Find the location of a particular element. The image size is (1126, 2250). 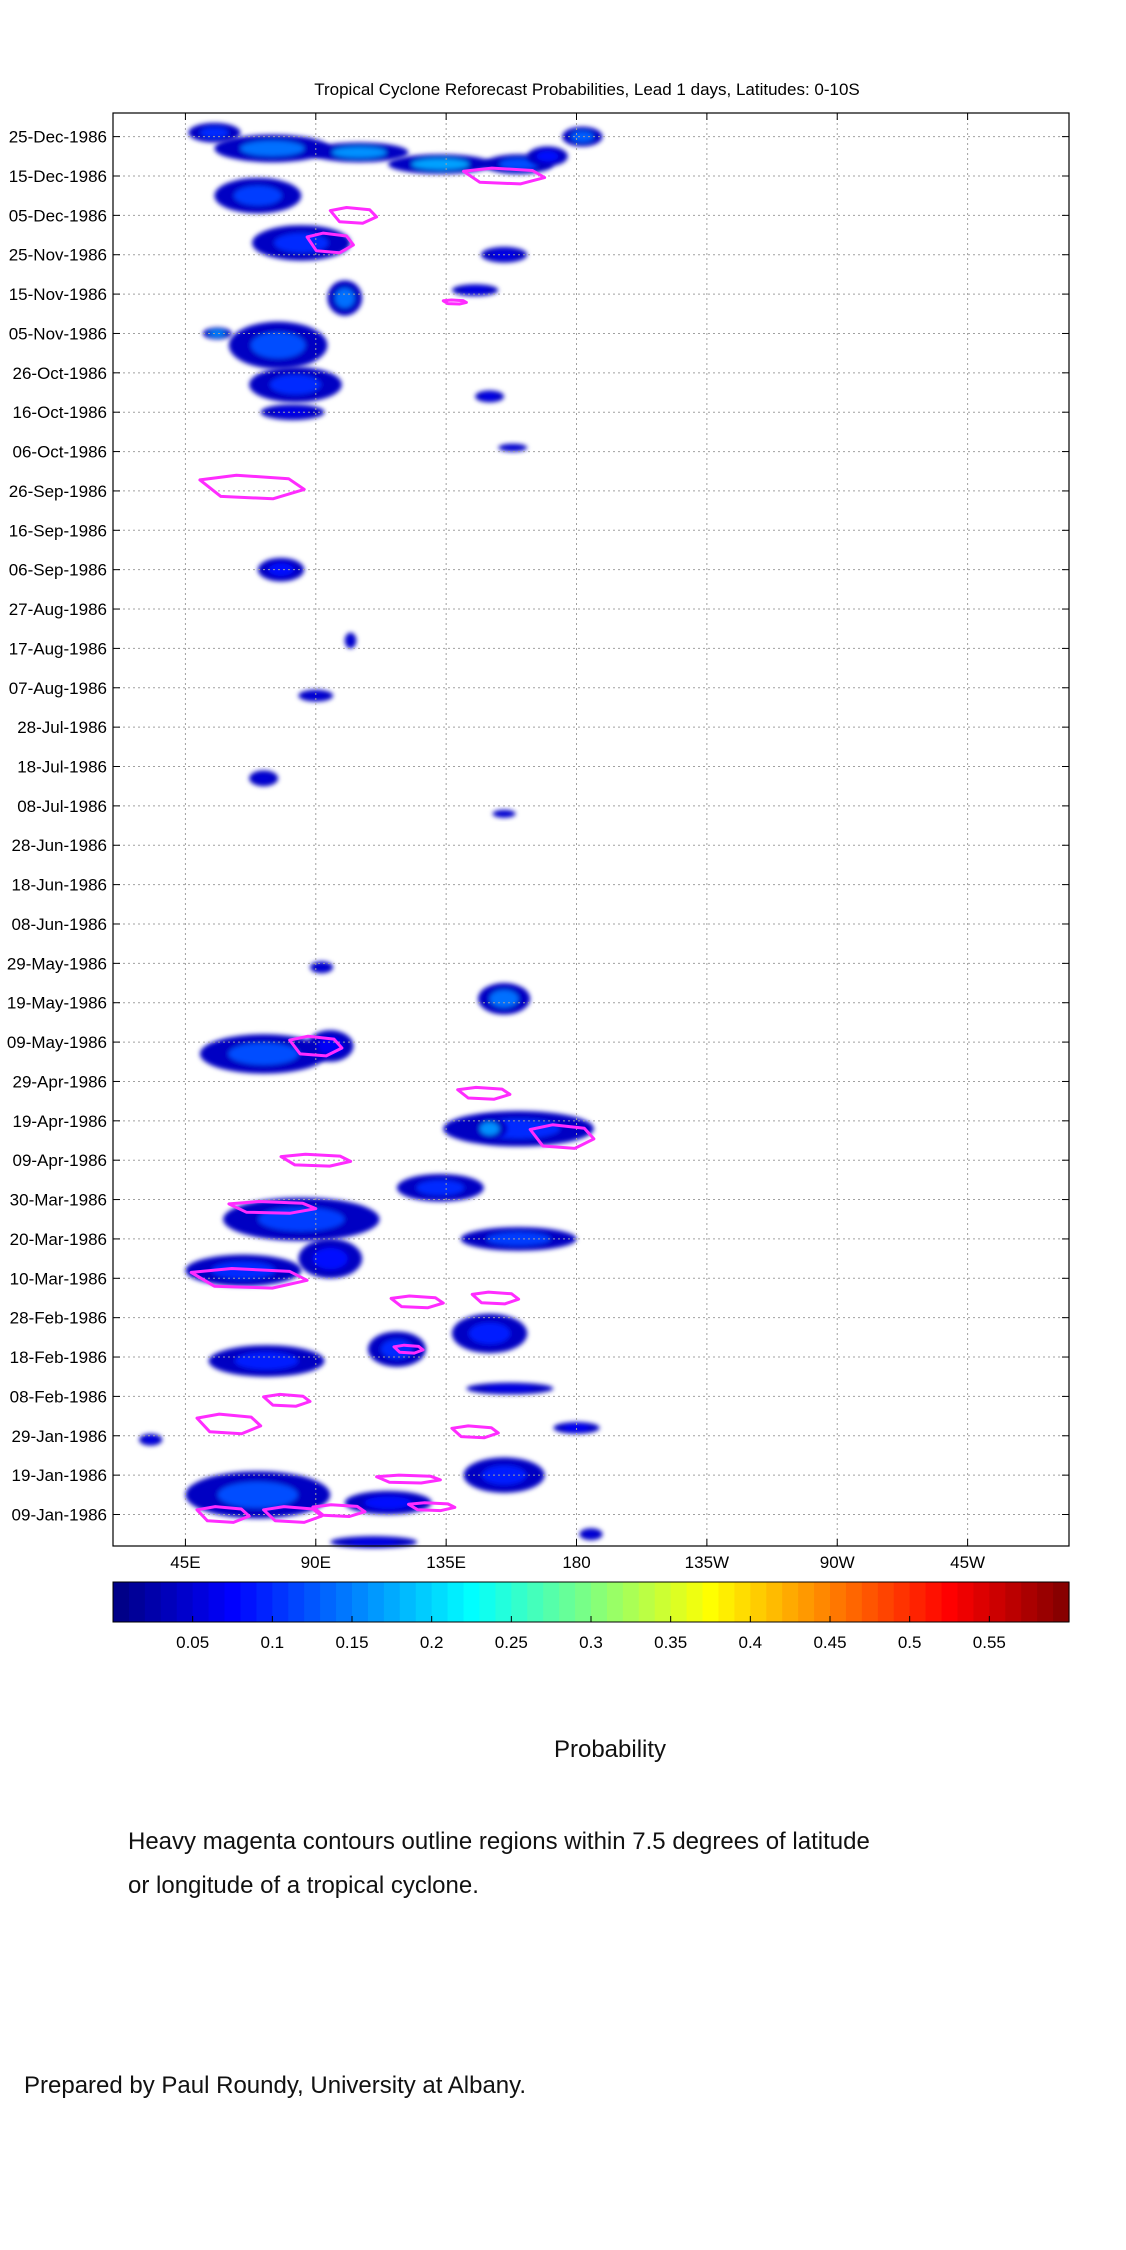

y-tick-label: 25-Dec-1986 is located at coordinates (58, 137).